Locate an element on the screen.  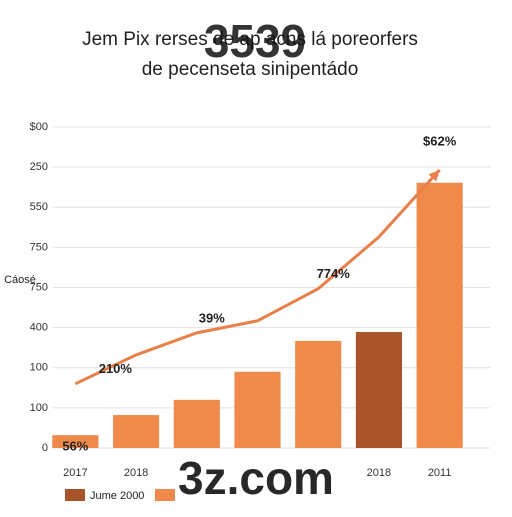
chart-subtitle: de pecenseta sinipentádo is located at coordinates (250, 69).